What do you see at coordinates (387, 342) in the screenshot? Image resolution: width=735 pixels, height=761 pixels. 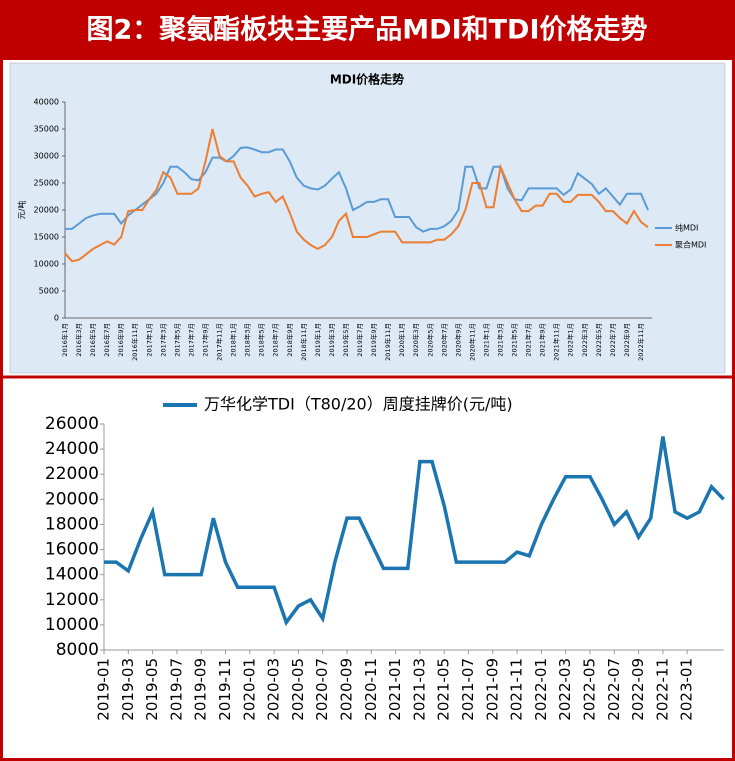 I see `x-tick-label: 2019年11月` at bounding box center [387, 342].